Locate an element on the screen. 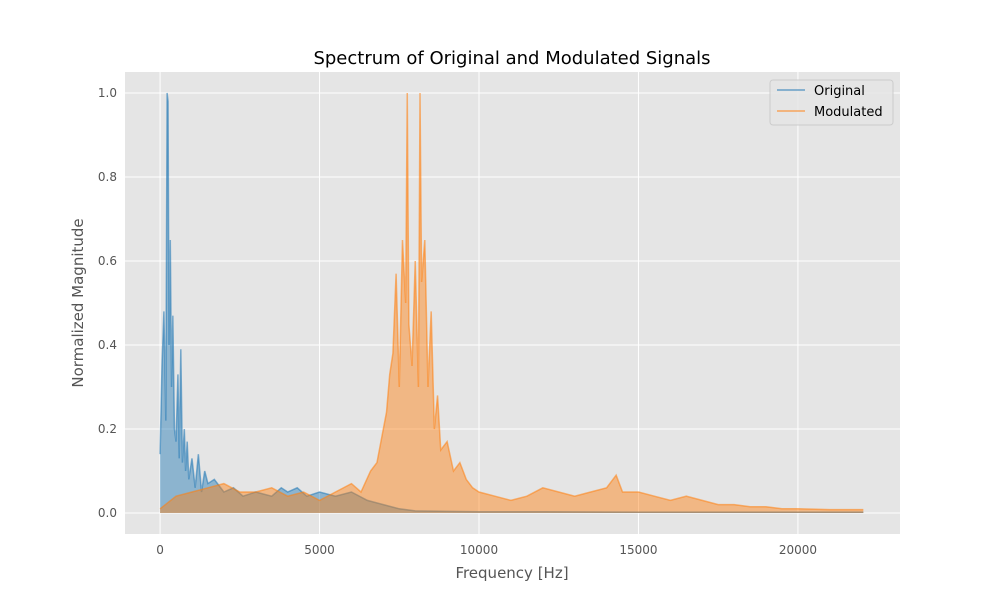 The height and width of the screenshot is (600, 1000). y-axis-label: Normalized Magnitude is located at coordinates (78, 302).